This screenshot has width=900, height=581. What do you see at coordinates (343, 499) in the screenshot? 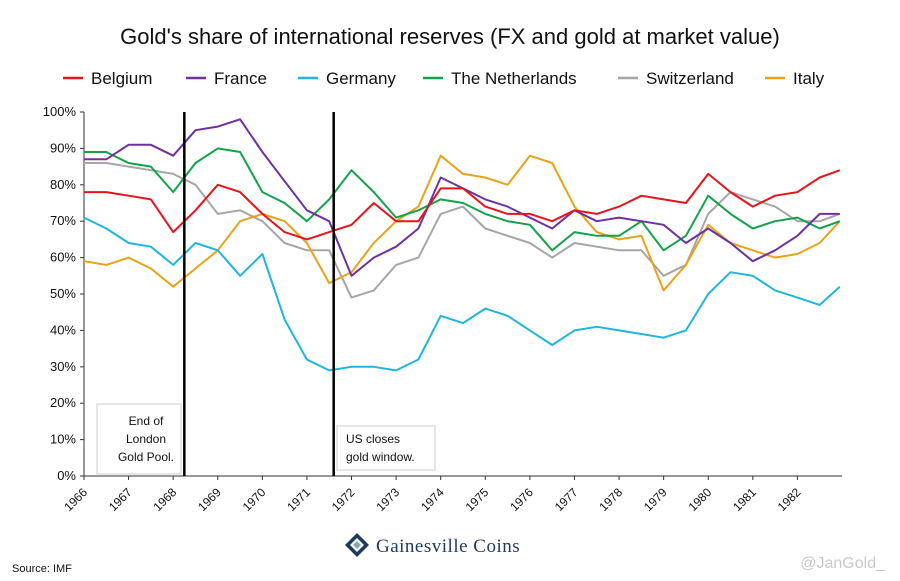
I see `x-tick-label: 1972` at bounding box center [343, 499].